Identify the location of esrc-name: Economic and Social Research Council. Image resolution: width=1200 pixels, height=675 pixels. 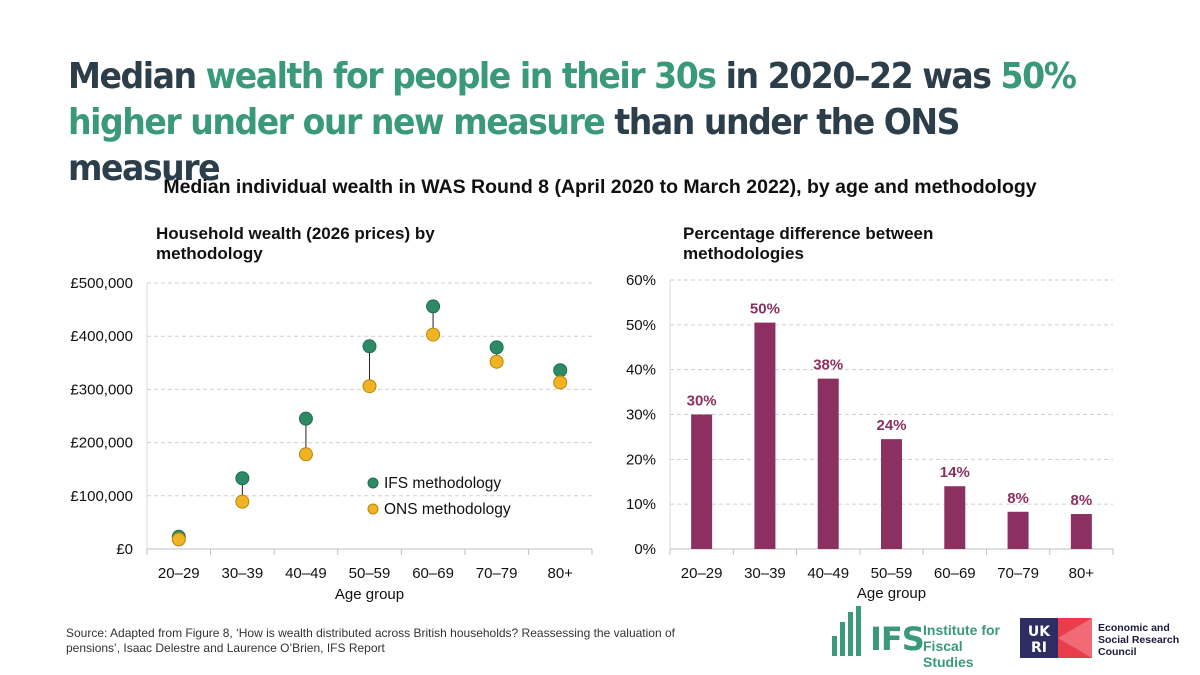
(1139, 640).